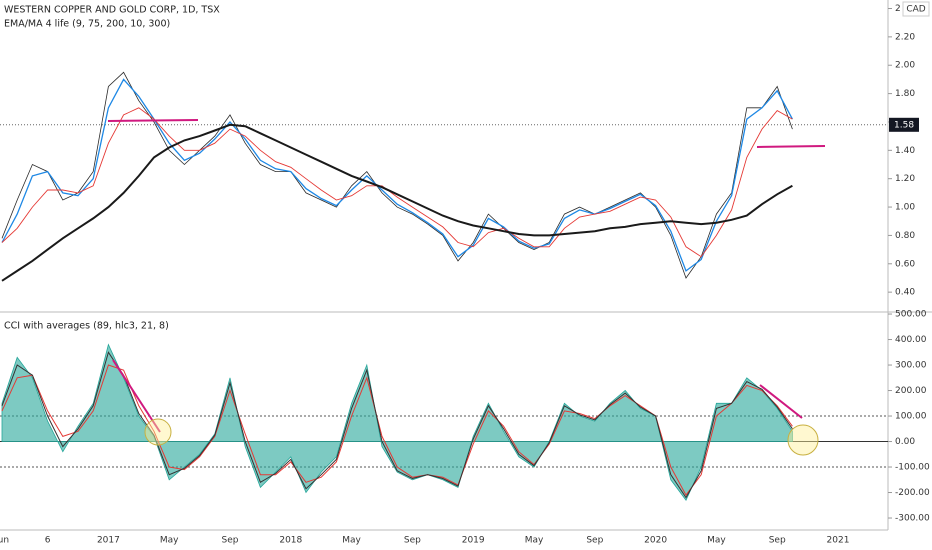 The height and width of the screenshot is (550, 932). I want to click on y-tick-label: 2, so click(898, 9).